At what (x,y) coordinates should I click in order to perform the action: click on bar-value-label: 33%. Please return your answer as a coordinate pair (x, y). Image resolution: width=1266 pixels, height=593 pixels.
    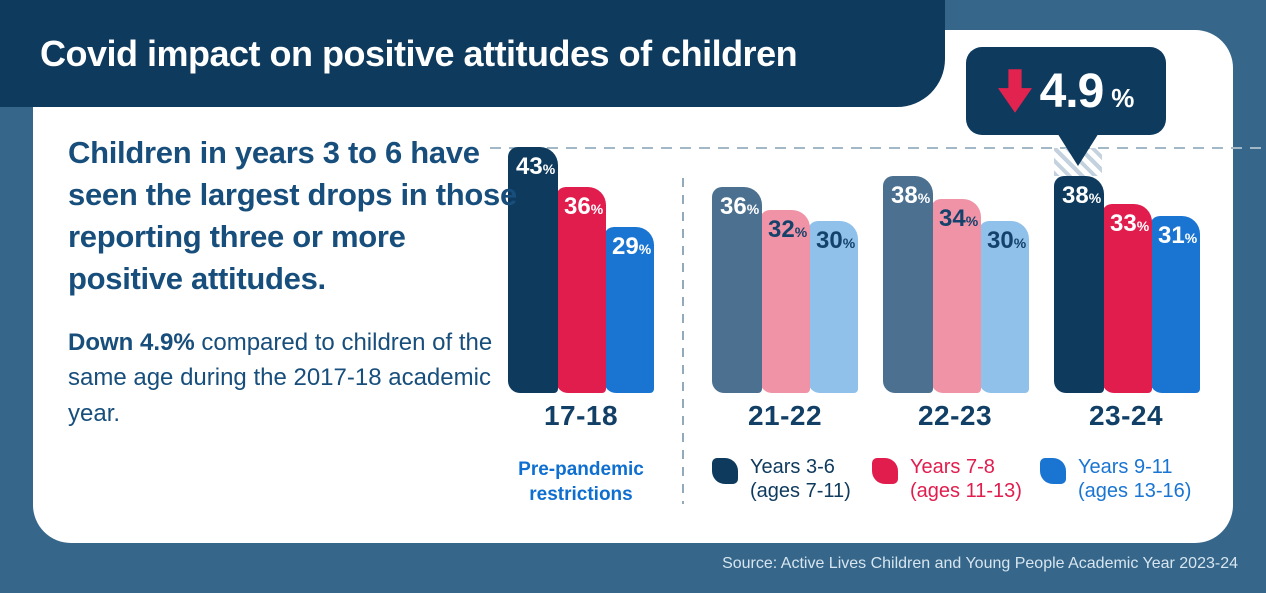
    Looking at the image, I should click on (1130, 223).